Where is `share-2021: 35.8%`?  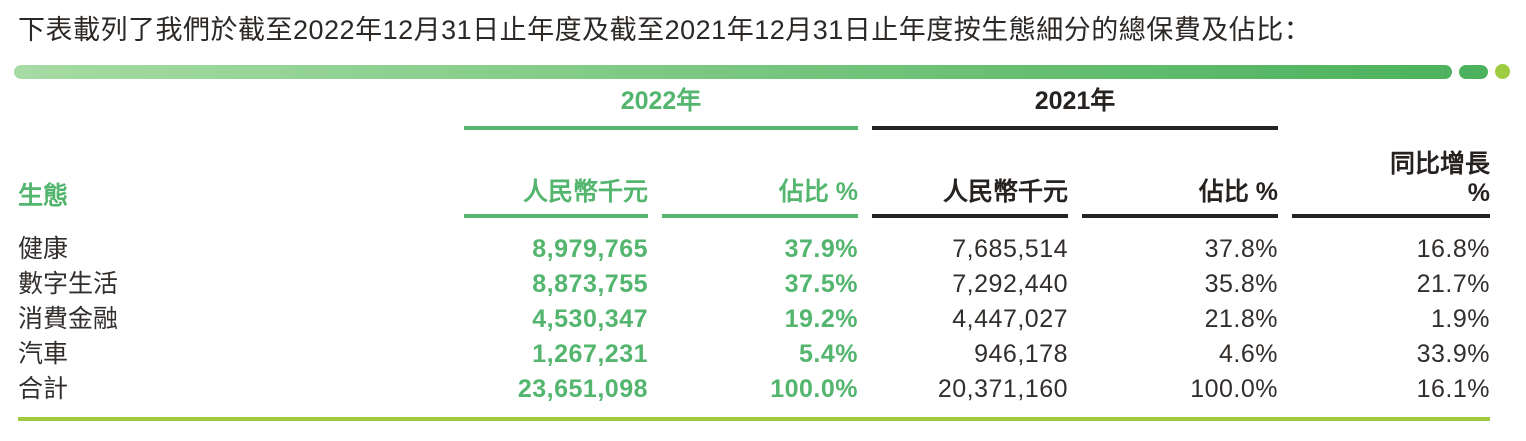 share-2021: 35.8% is located at coordinates (1241, 284).